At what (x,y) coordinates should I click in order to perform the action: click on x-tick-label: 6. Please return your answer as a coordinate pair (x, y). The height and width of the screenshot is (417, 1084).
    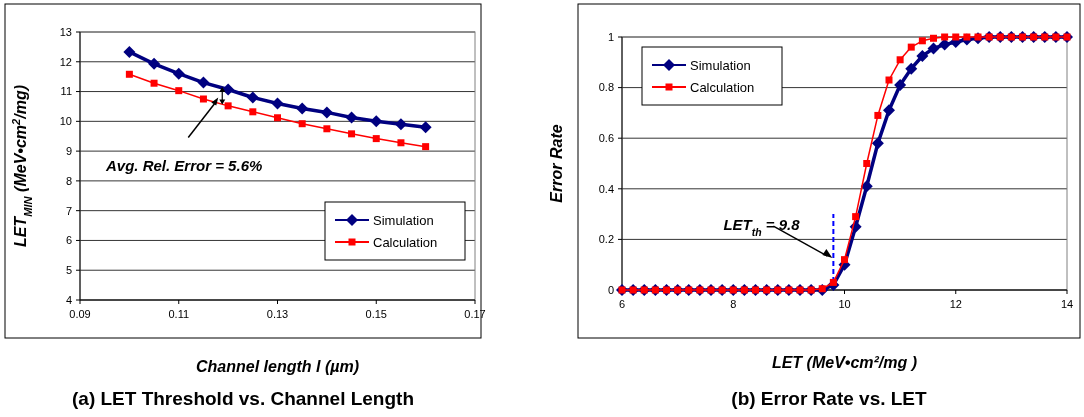
    Looking at the image, I should click on (622, 304).